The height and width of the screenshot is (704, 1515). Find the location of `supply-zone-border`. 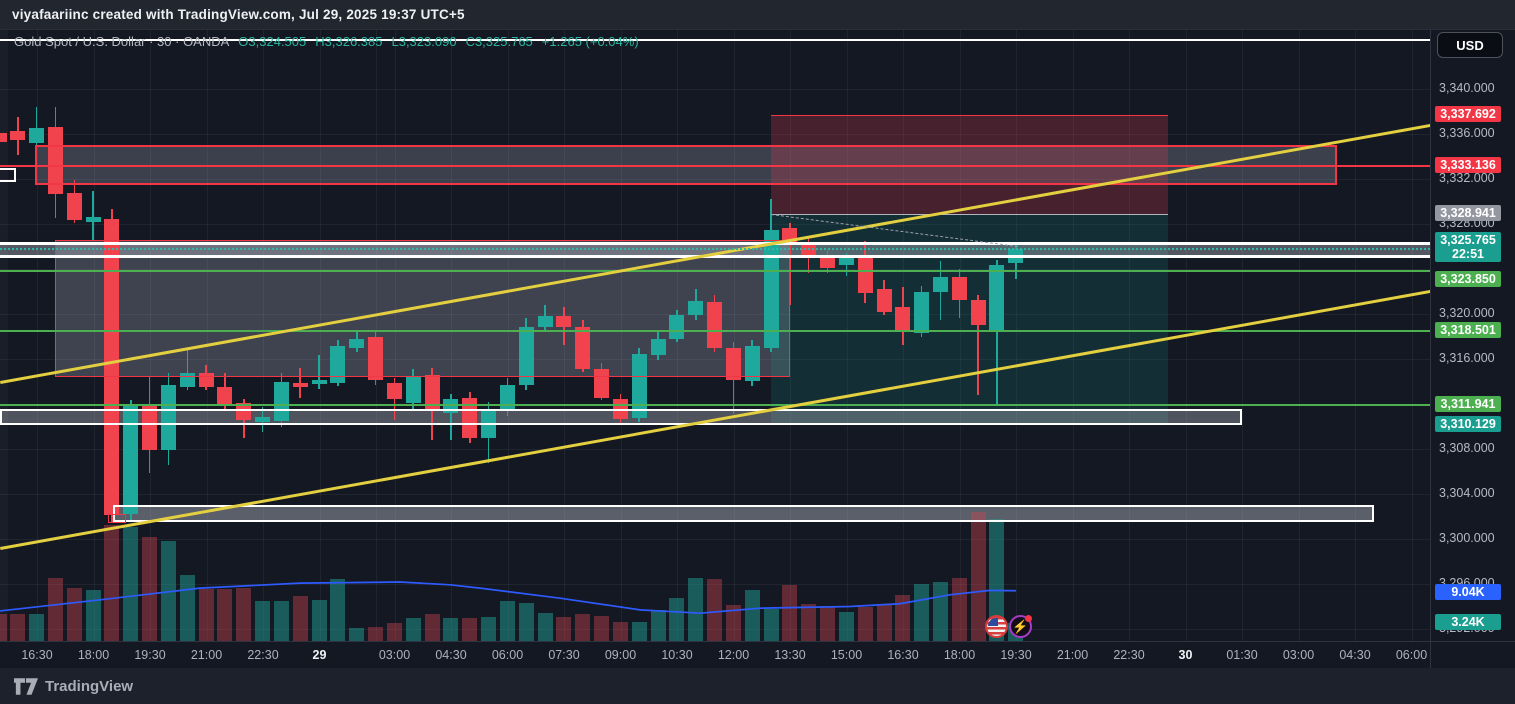

supply-zone-border is located at coordinates (969, 164).